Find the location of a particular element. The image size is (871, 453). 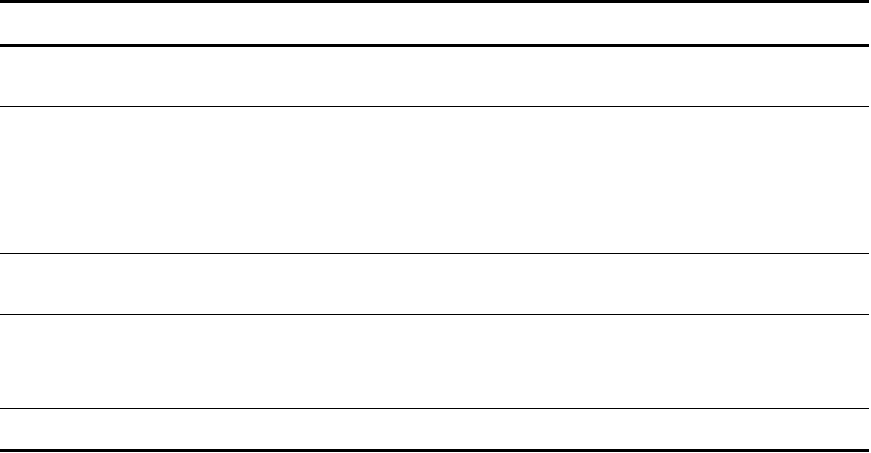

table-header-row is located at coordinates (434, 23).